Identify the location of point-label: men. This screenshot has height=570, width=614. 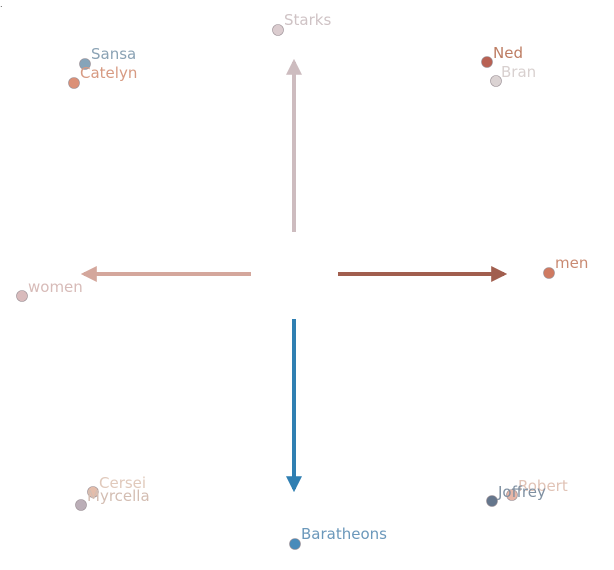
(571, 263).